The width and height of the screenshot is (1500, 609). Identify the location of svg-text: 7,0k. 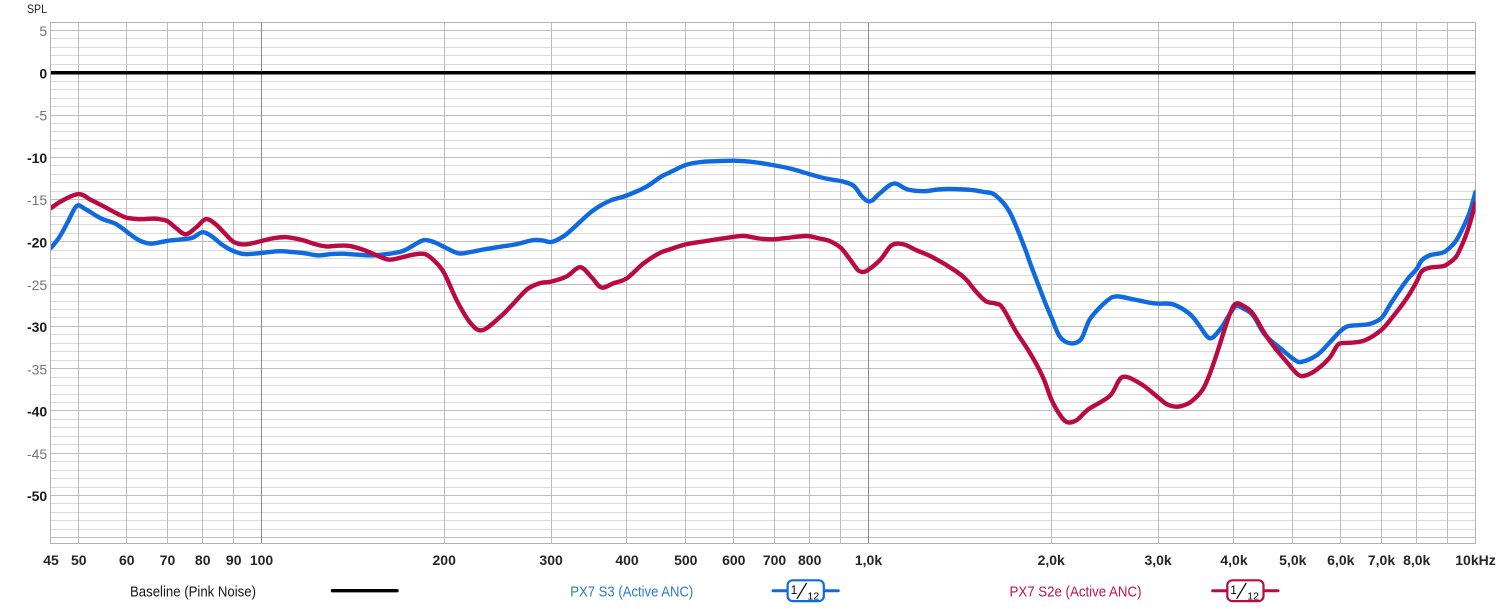
(1381, 560).